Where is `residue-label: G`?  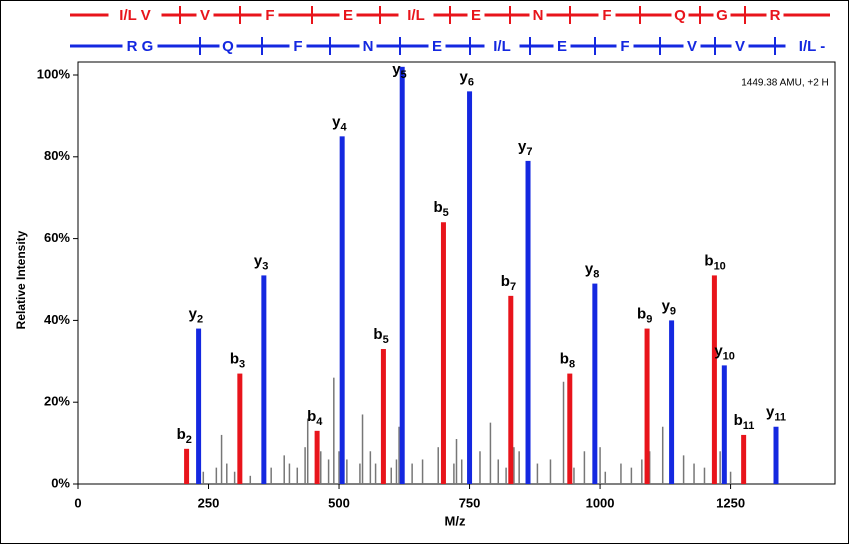 residue-label: G is located at coordinates (722, 15).